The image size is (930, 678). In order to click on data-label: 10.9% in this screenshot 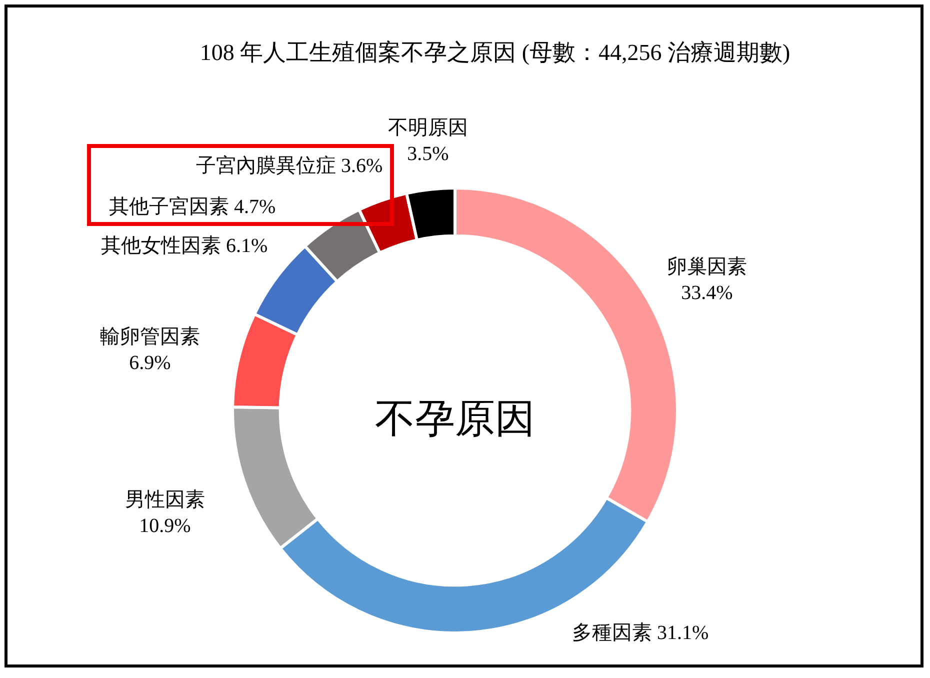, I will do `click(165, 526)`.